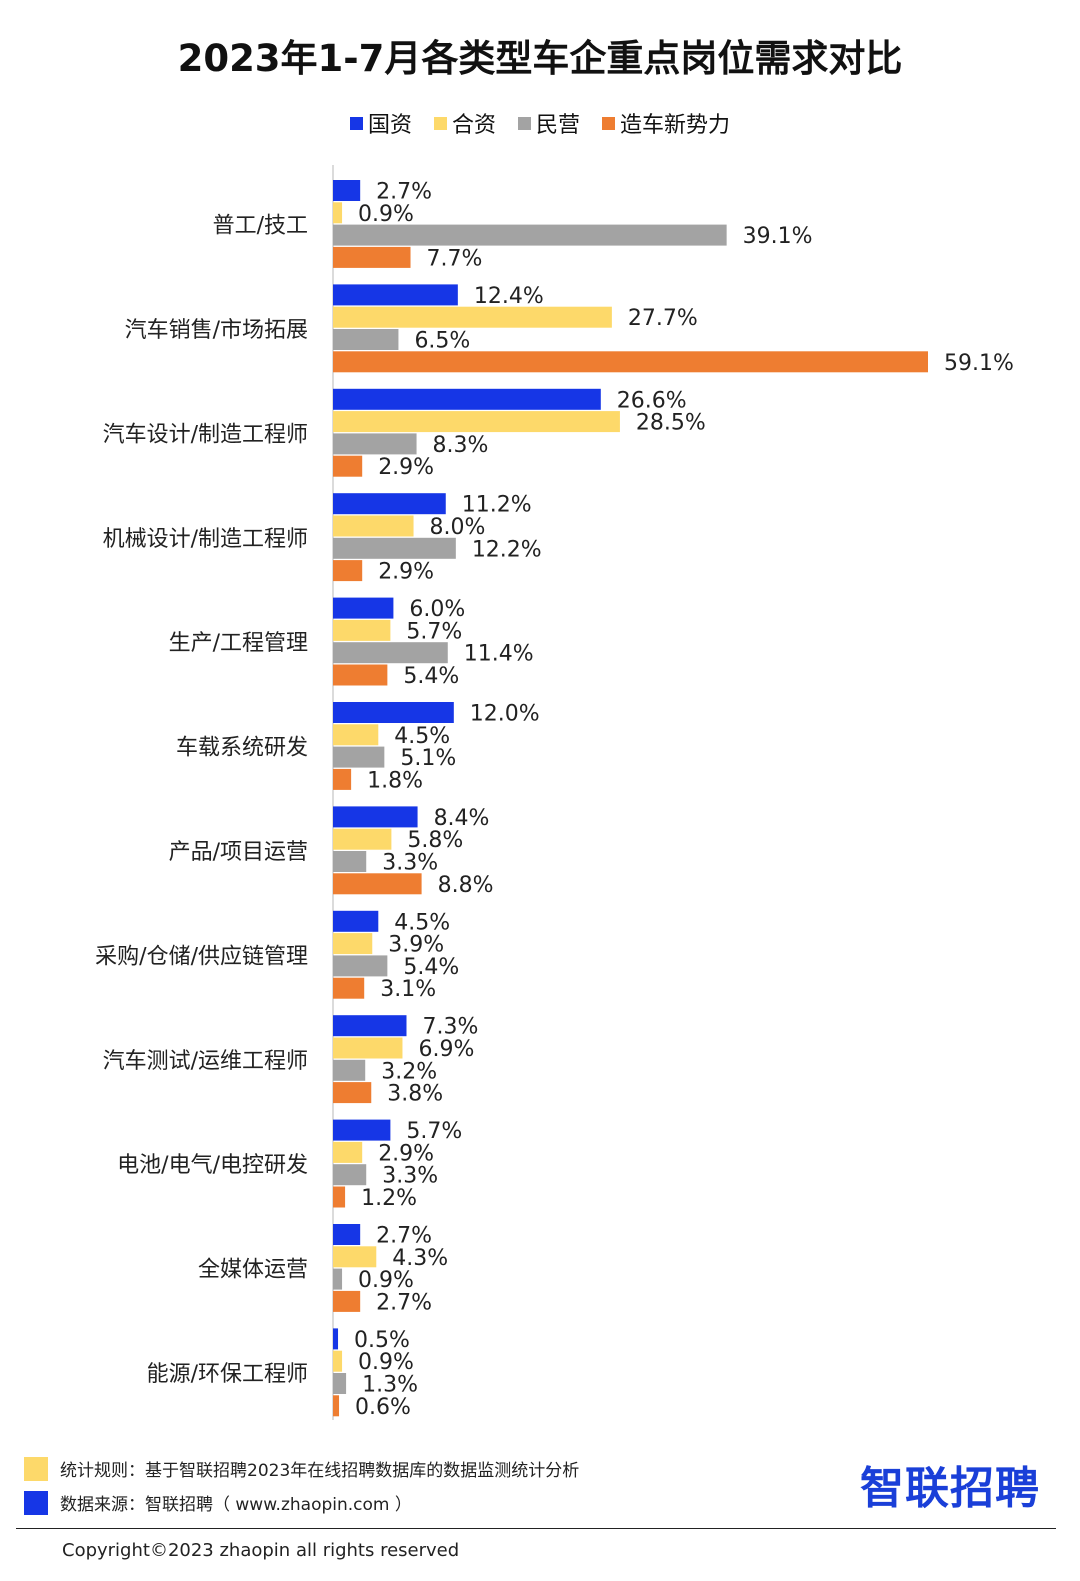 The image size is (1080, 1581). What do you see at coordinates (415, 1094) in the screenshot?
I see `data-label: 3.8%` at bounding box center [415, 1094].